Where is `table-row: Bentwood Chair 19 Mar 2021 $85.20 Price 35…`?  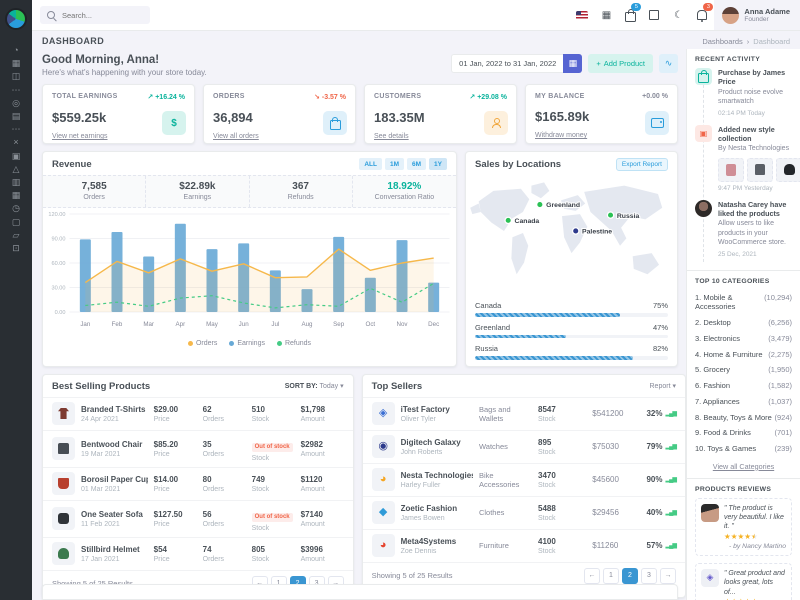 table-row: Bentwood Chair 19 Mar 2021 $85.20 Price 35… is located at coordinates (198, 448).